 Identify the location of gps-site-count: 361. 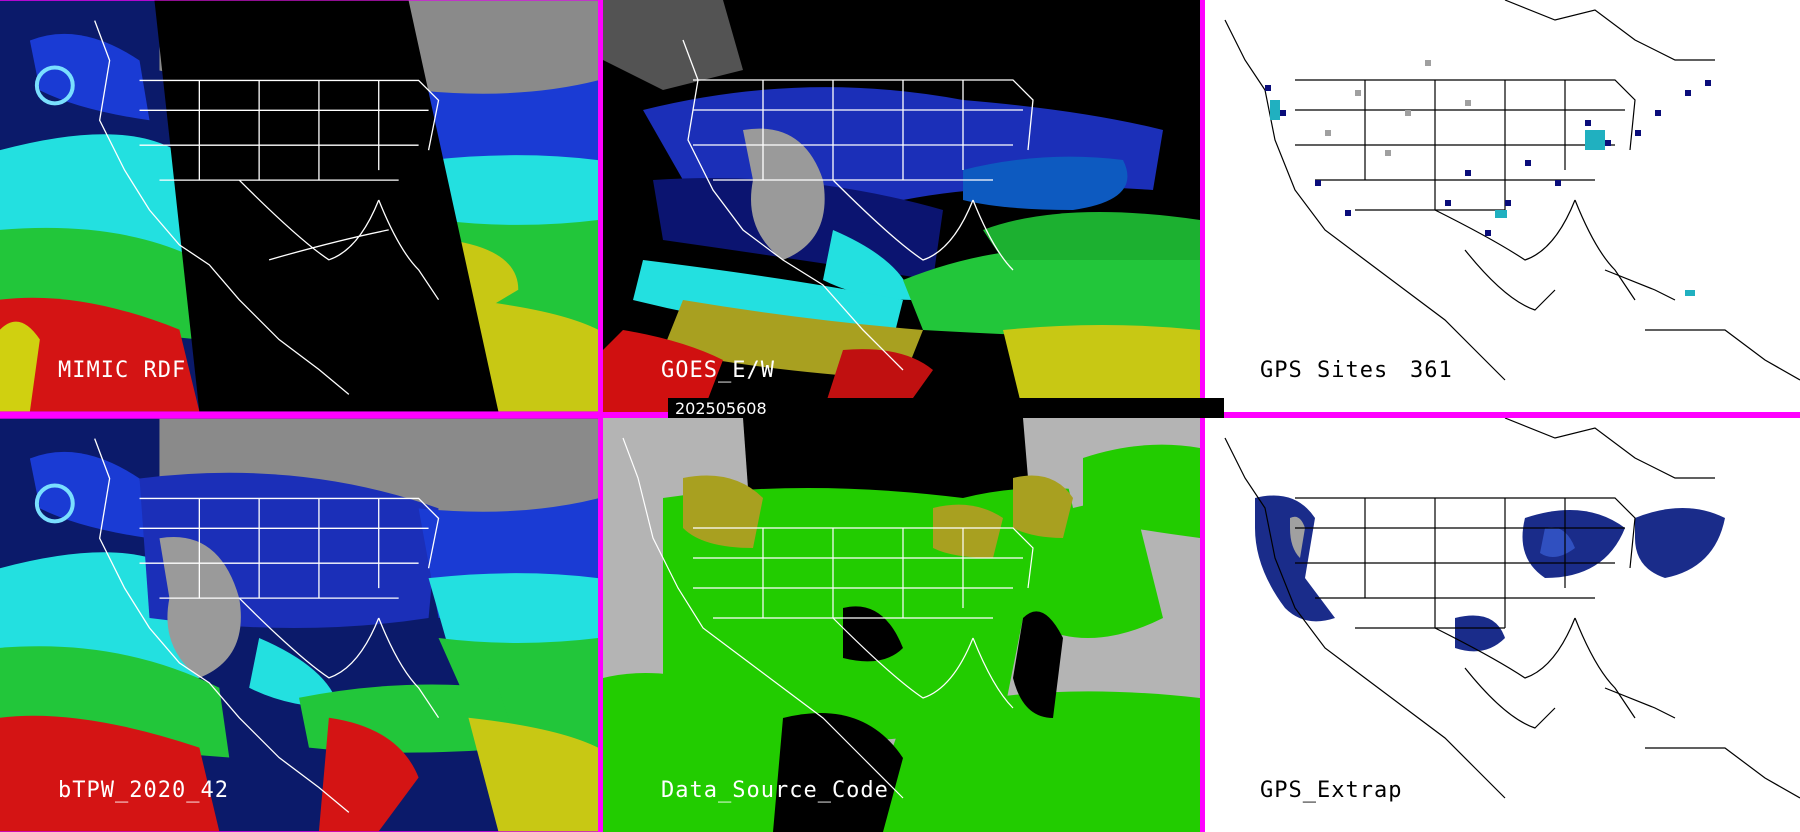
(1431, 370).